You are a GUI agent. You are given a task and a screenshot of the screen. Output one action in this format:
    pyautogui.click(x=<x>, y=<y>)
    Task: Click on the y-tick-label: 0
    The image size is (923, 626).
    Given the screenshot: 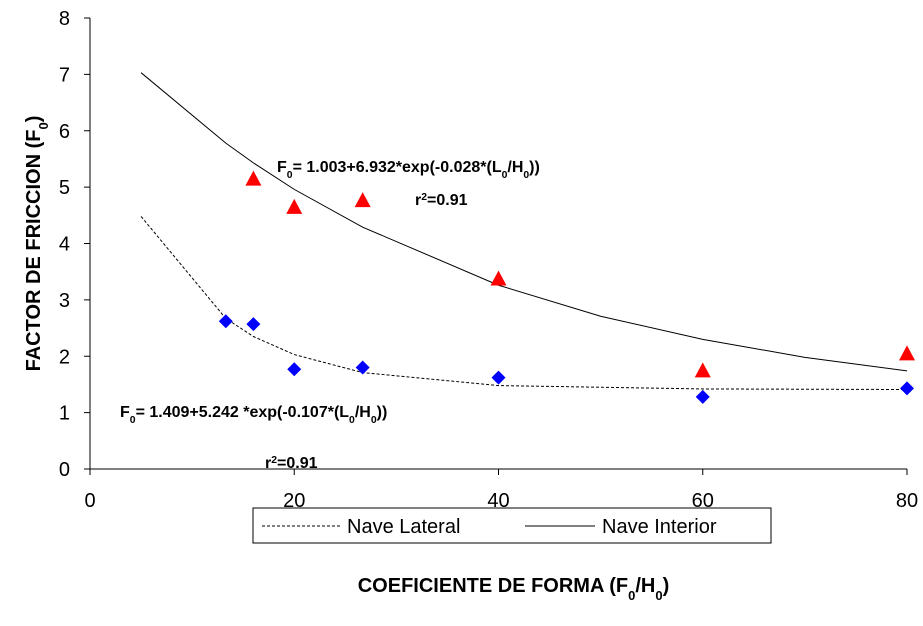 What is the action you would take?
    pyautogui.click(x=64, y=470)
    